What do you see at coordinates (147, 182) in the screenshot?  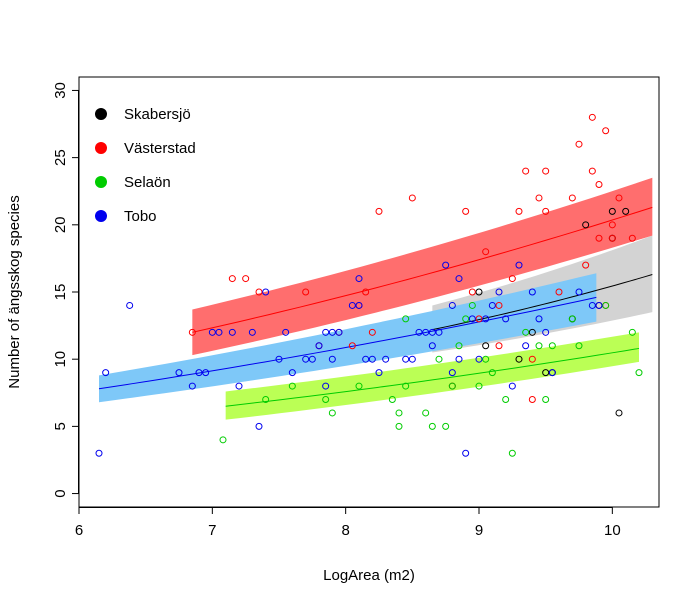 I see `legend-label-selaon: Selaön` at bounding box center [147, 182].